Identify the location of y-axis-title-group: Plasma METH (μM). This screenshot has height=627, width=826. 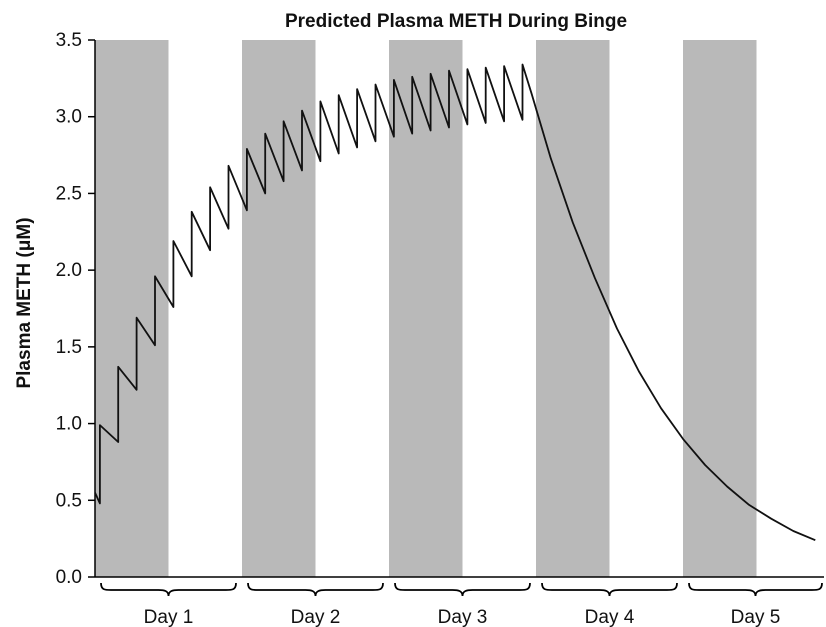
(24, 302).